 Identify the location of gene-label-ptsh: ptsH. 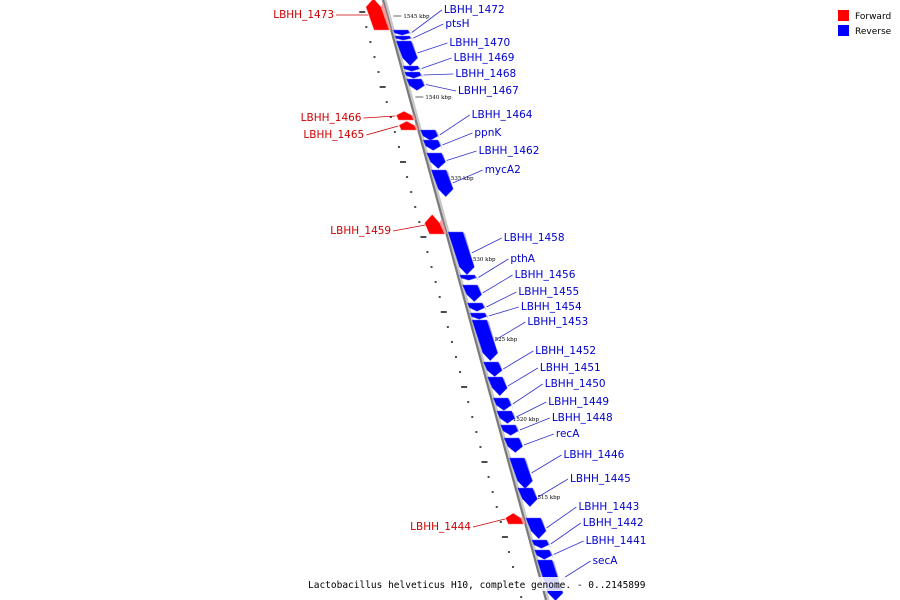
(457, 24).